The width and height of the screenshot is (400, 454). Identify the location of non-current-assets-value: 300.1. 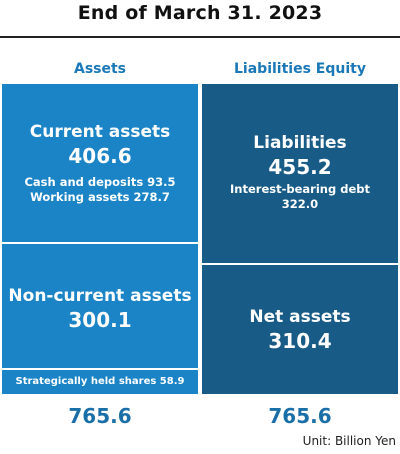
(100, 320).